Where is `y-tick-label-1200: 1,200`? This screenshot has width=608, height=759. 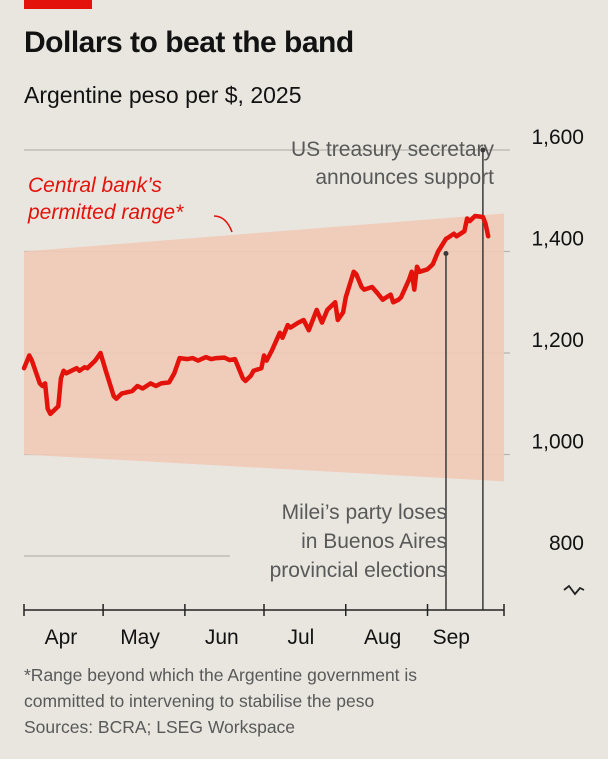 y-tick-label-1200: 1,200 is located at coordinates (557, 340).